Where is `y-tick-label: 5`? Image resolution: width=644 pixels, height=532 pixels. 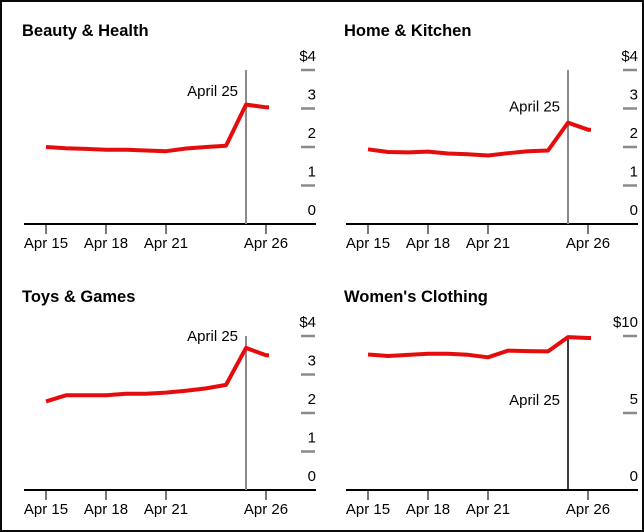
y-tick-label: 5 is located at coordinates (634, 399).